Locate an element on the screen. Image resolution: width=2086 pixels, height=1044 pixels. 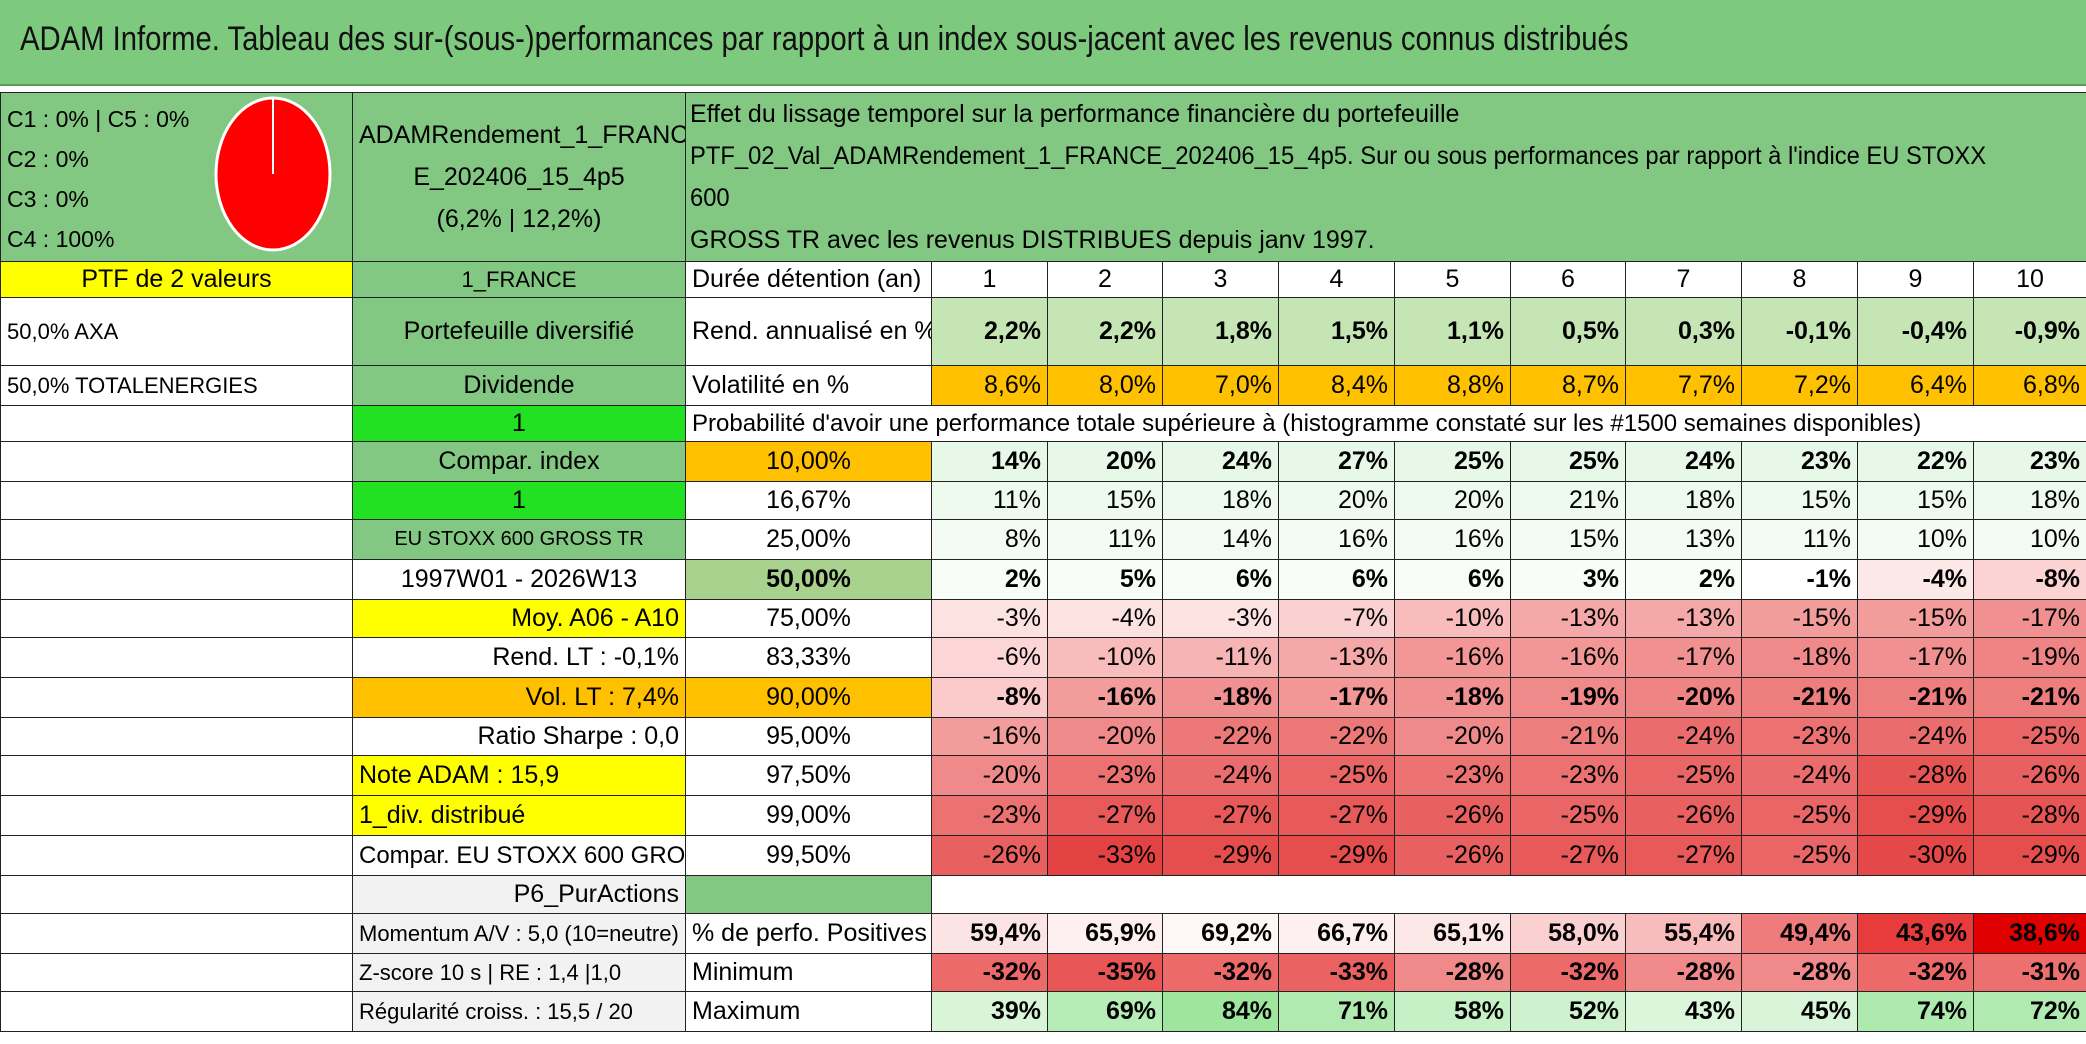
quantile-value: 15% is located at coordinates (1568, 539).